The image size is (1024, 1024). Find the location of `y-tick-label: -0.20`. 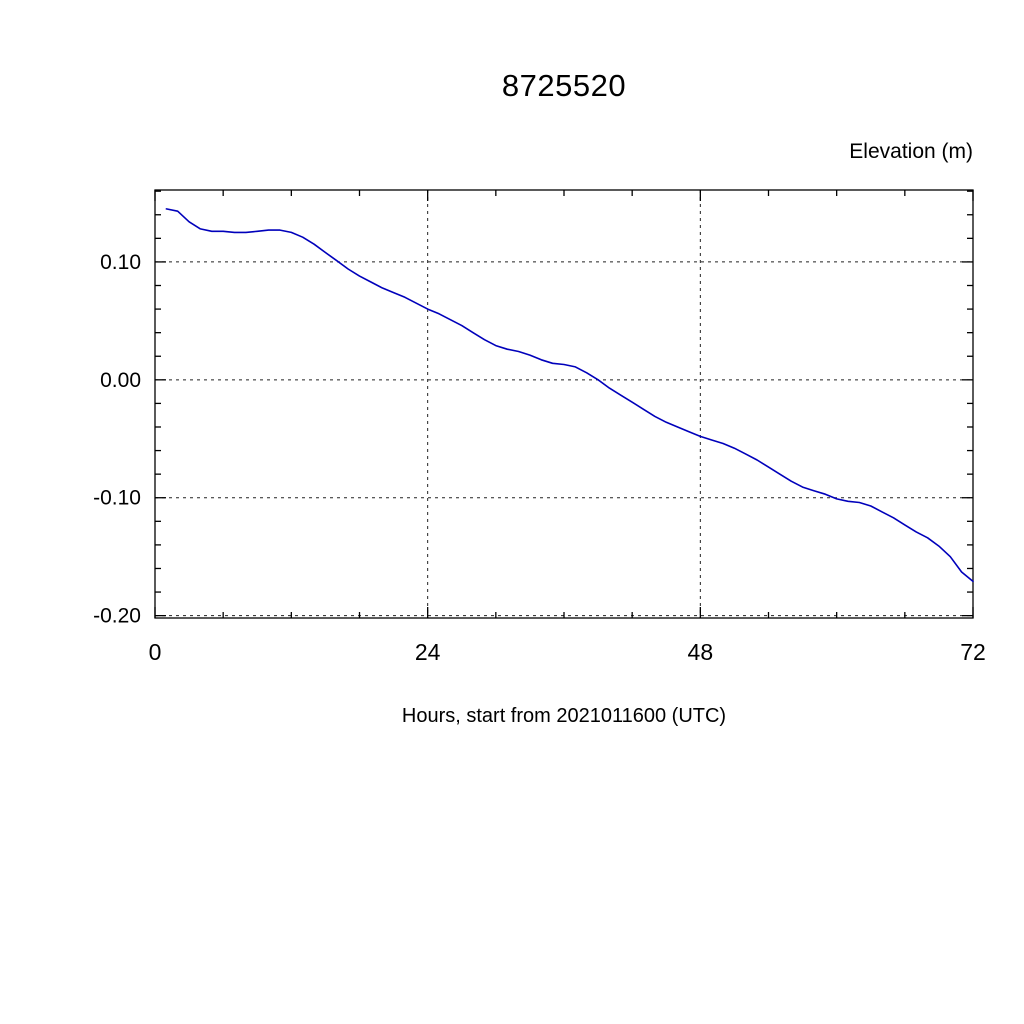

y-tick-label: -0.20 is located at coordinates (117, 616).